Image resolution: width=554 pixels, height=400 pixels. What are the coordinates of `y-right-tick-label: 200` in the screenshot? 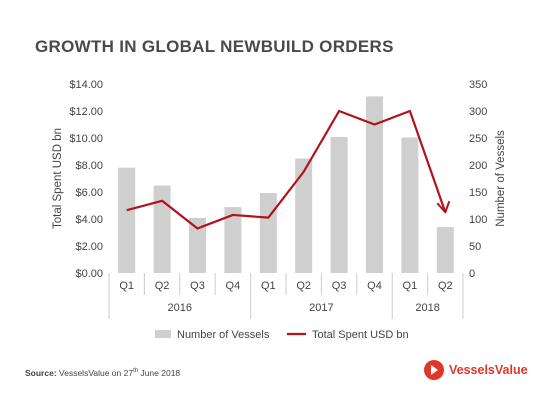 It's located at (478, 166).